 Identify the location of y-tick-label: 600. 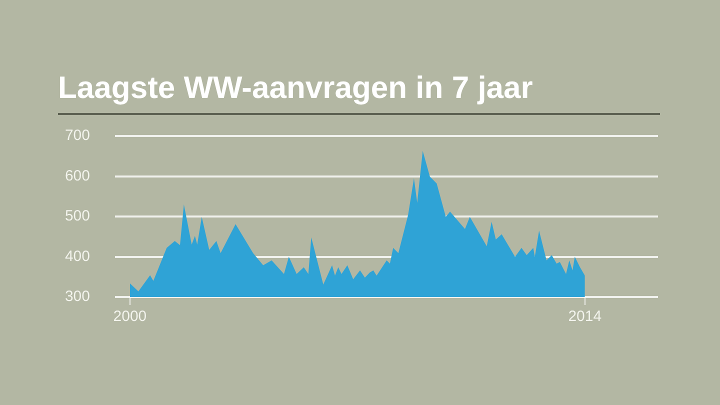
(77, 175).